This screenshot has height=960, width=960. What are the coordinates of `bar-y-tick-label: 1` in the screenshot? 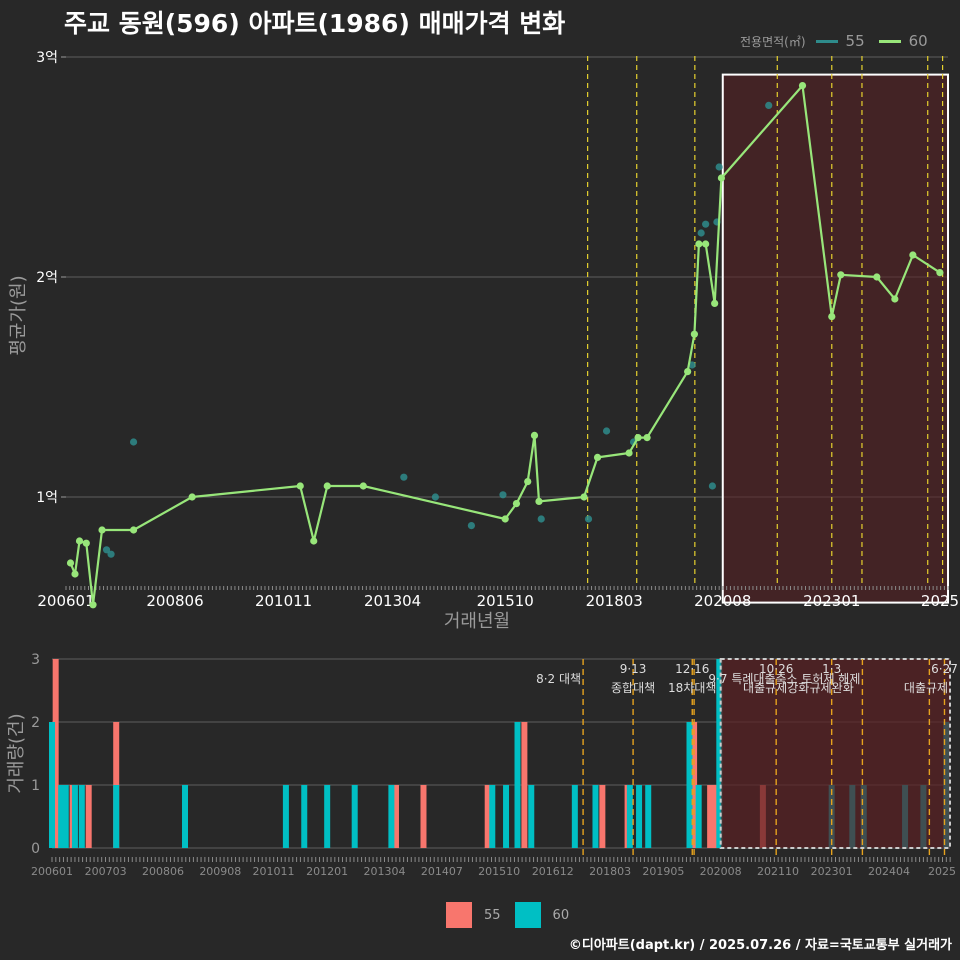 It's located at (35, 786).